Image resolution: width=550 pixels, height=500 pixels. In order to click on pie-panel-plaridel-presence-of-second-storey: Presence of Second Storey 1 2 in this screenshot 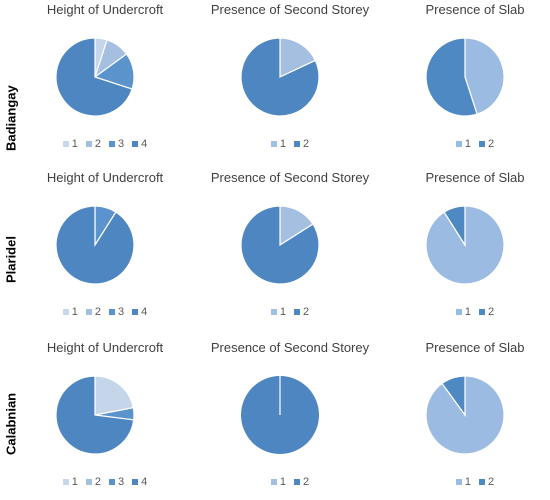, I will do `click(290, 250)`.